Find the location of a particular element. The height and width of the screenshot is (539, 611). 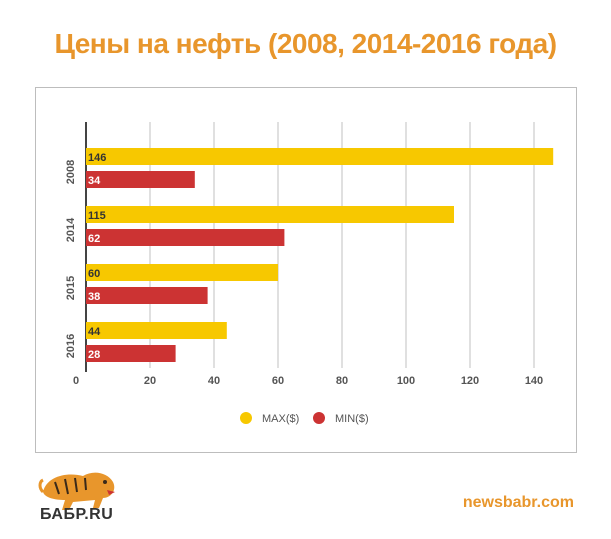

bar-max-2016 is located at coordinates (156, 330).